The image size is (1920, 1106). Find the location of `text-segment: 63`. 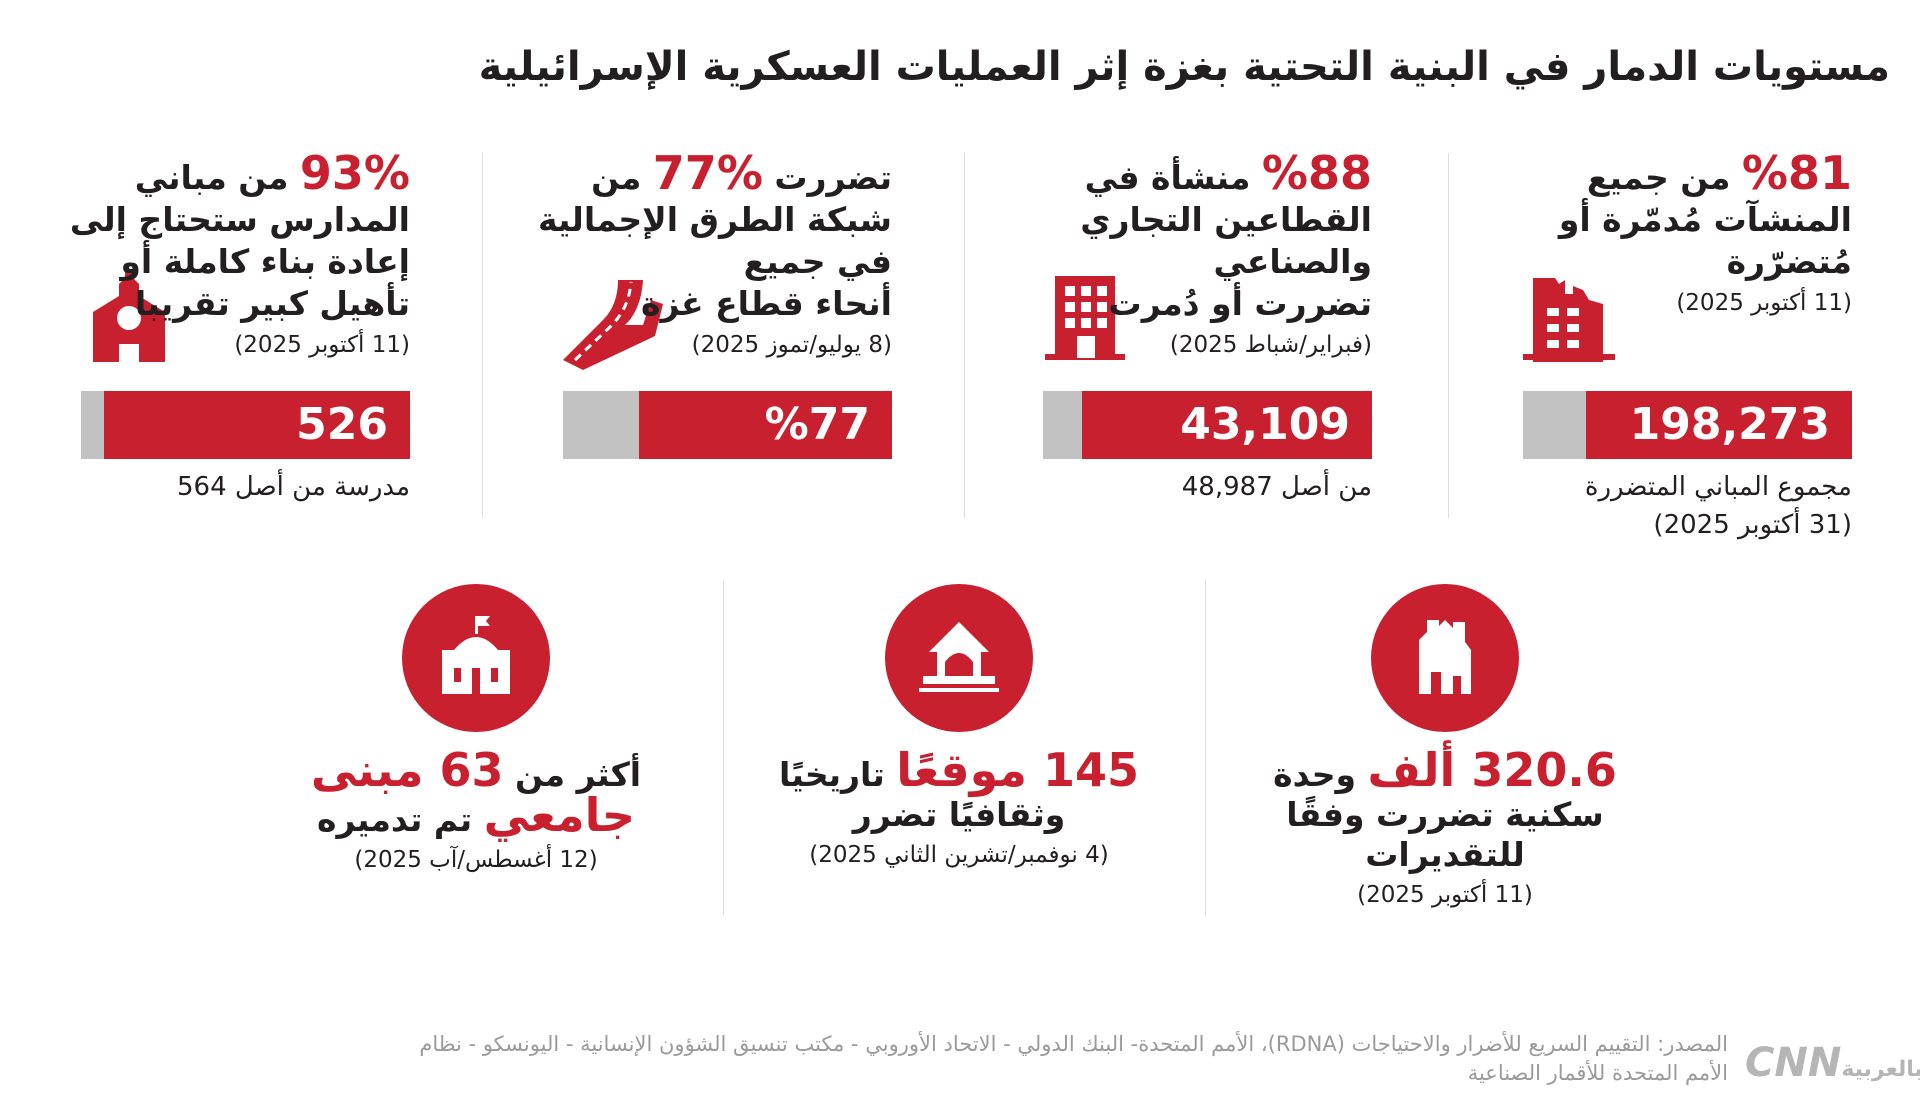

text-segment: 63 is located at coordinates (471, 770).